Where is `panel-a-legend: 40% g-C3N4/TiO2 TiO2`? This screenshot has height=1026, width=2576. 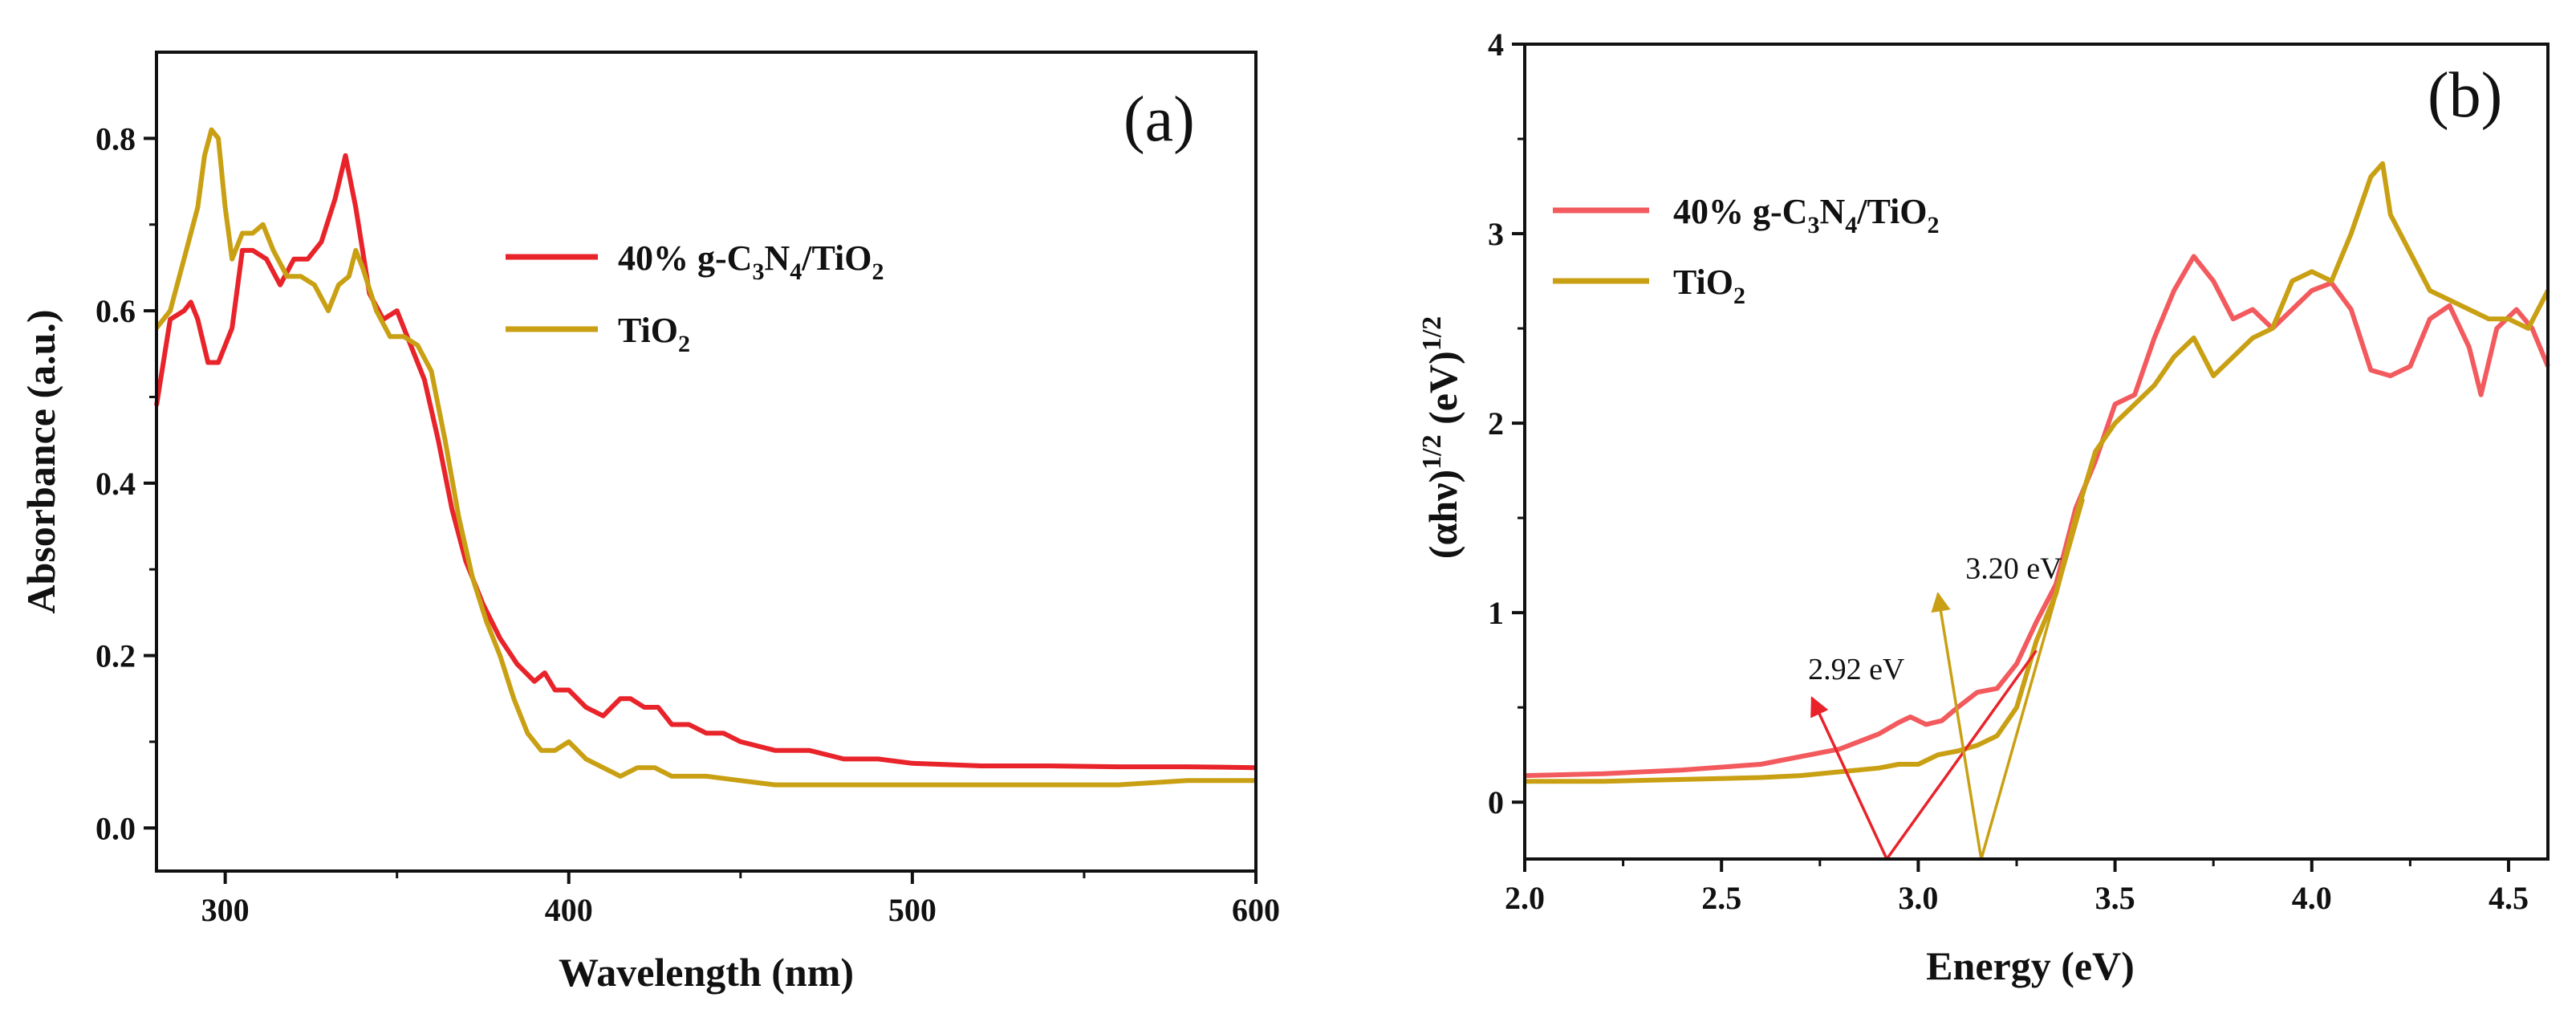
panel-a-legend: 40% g-C3N4/TiO2 TiO2 is located at coordinates (695, 297).